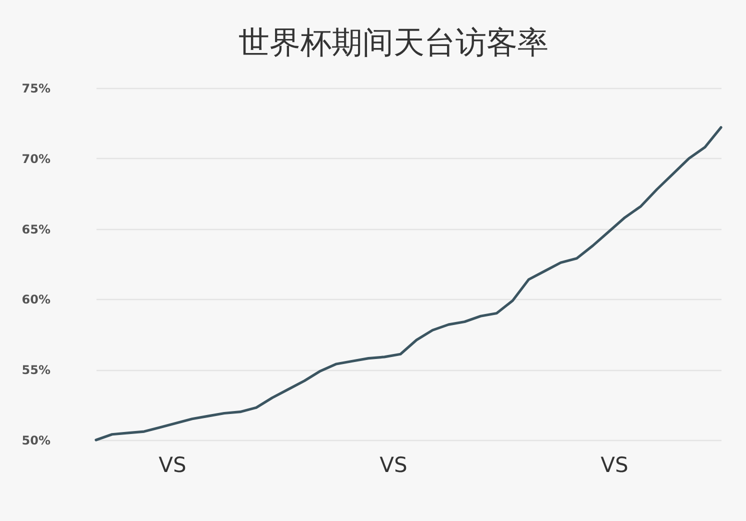 This screenshot has width=746, height=521. What do you see at coordinates (36, 370) in the screenshot?
I see `y-tick-label: 55%` at bounding box center [36, 370].